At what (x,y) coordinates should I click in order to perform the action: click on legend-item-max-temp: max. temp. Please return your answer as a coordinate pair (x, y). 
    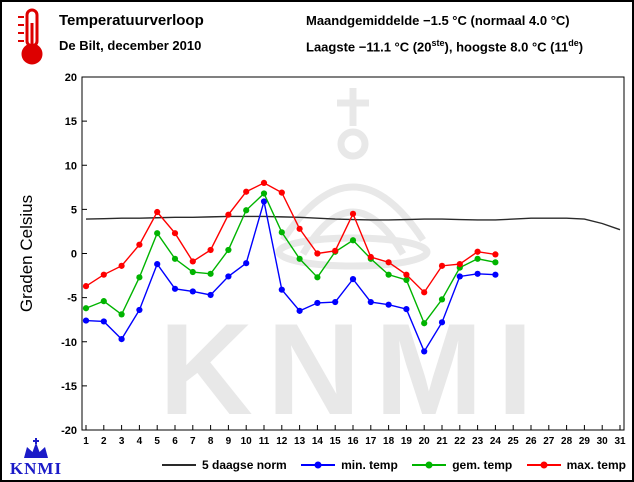
    Looking at the image, I should click on (576, 465).